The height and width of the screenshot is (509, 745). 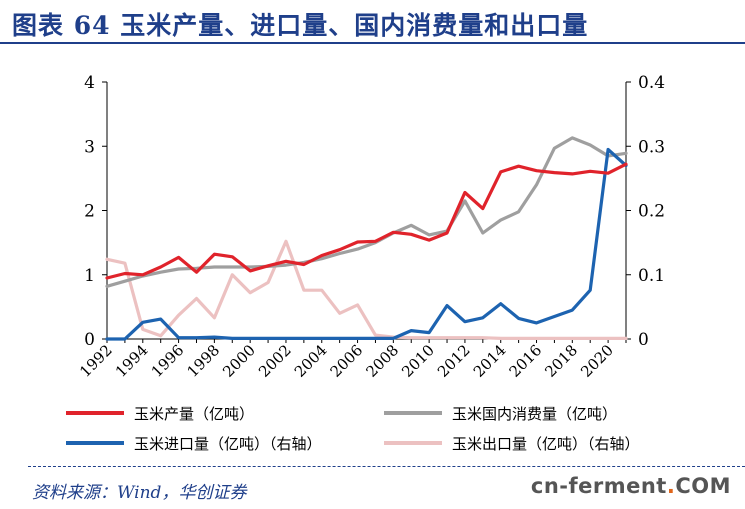 I want to click on legend-label-production: 玉米产量（亿吨）, so click(x=194, y=413).